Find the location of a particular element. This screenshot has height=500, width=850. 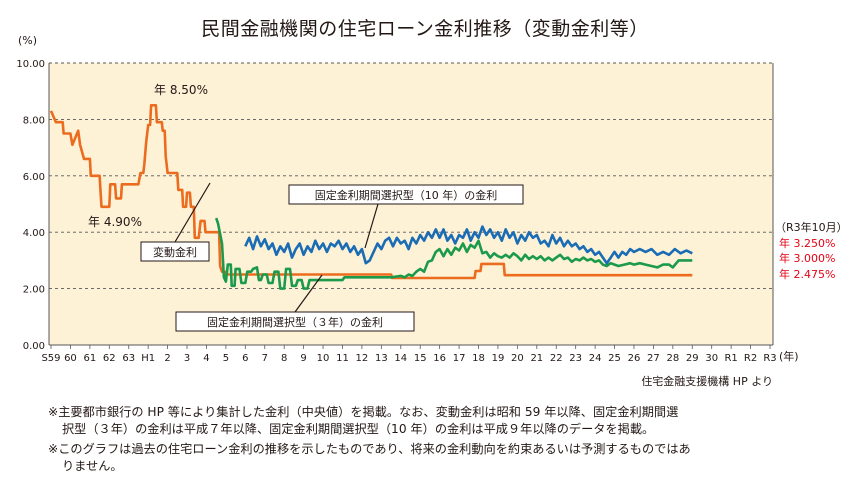

y-tick-label: 10.00 is located at coordinates (30, 64).